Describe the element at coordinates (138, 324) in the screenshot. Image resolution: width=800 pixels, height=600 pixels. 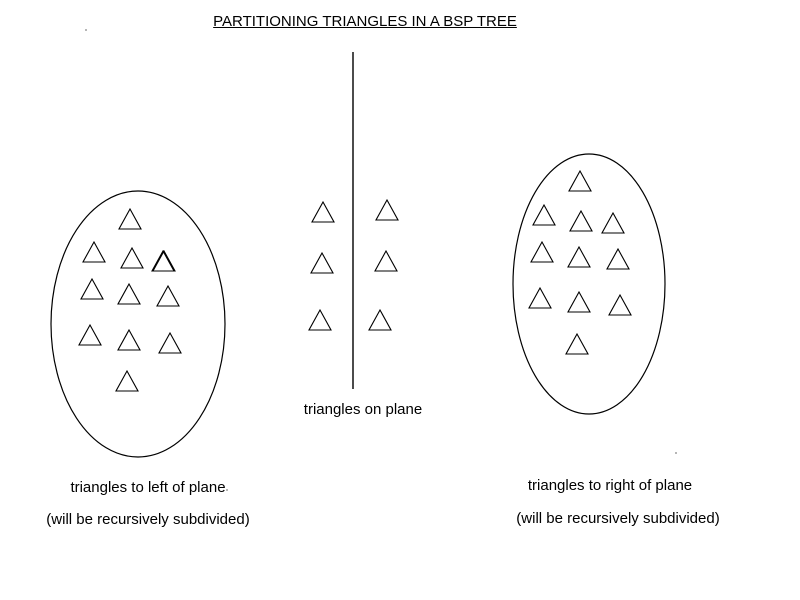
I see `left-set-ellipse` at that location.